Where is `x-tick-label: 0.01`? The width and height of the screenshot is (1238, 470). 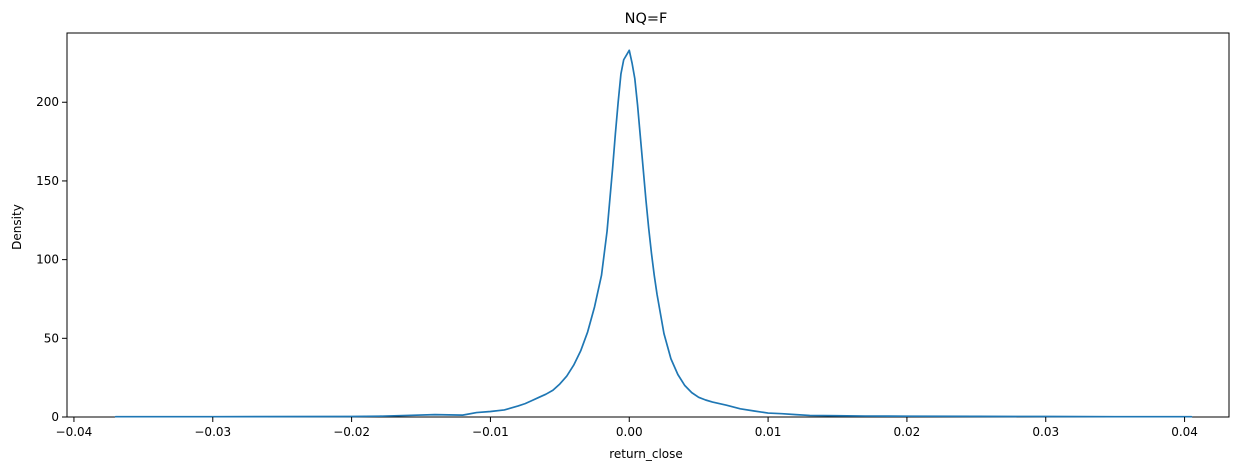 x-tick-label: 0.01 is located at coordinates (768, 432).